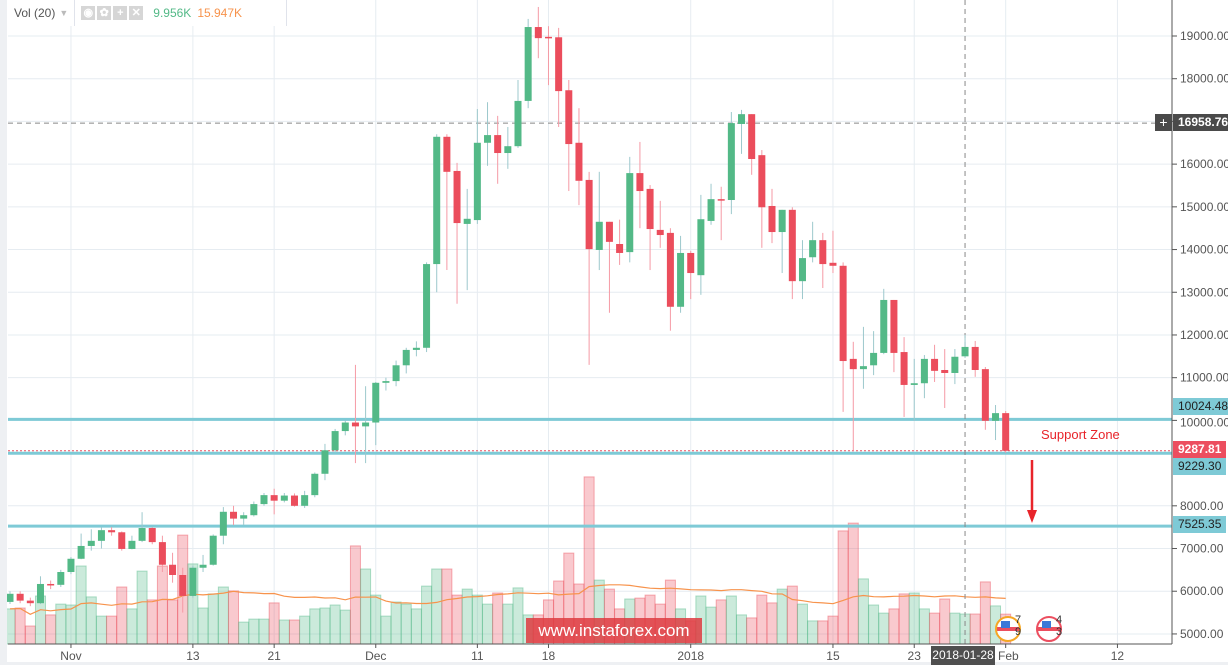 This screenshot has height=665, width=1228. Describe the element at coordinates (1202, 506) in the screenshot. I see `y-axis-tick-label: 8000.00` at that location.